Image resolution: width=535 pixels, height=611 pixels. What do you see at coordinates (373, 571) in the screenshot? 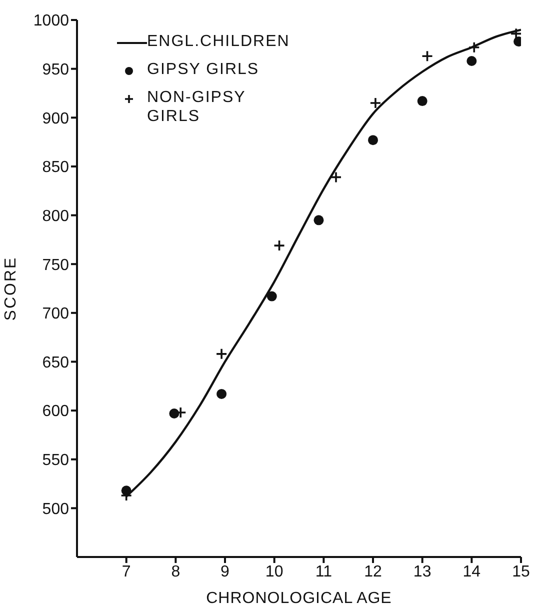
I see `x-tick-label: 12` at bounding box center [373, 571].